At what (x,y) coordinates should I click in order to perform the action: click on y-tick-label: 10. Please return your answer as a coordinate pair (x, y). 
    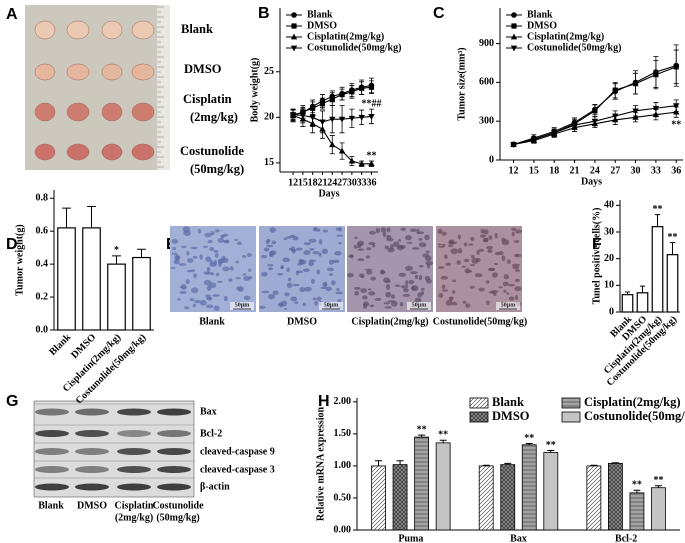
    Looking at the image, I should click on (609, 285).